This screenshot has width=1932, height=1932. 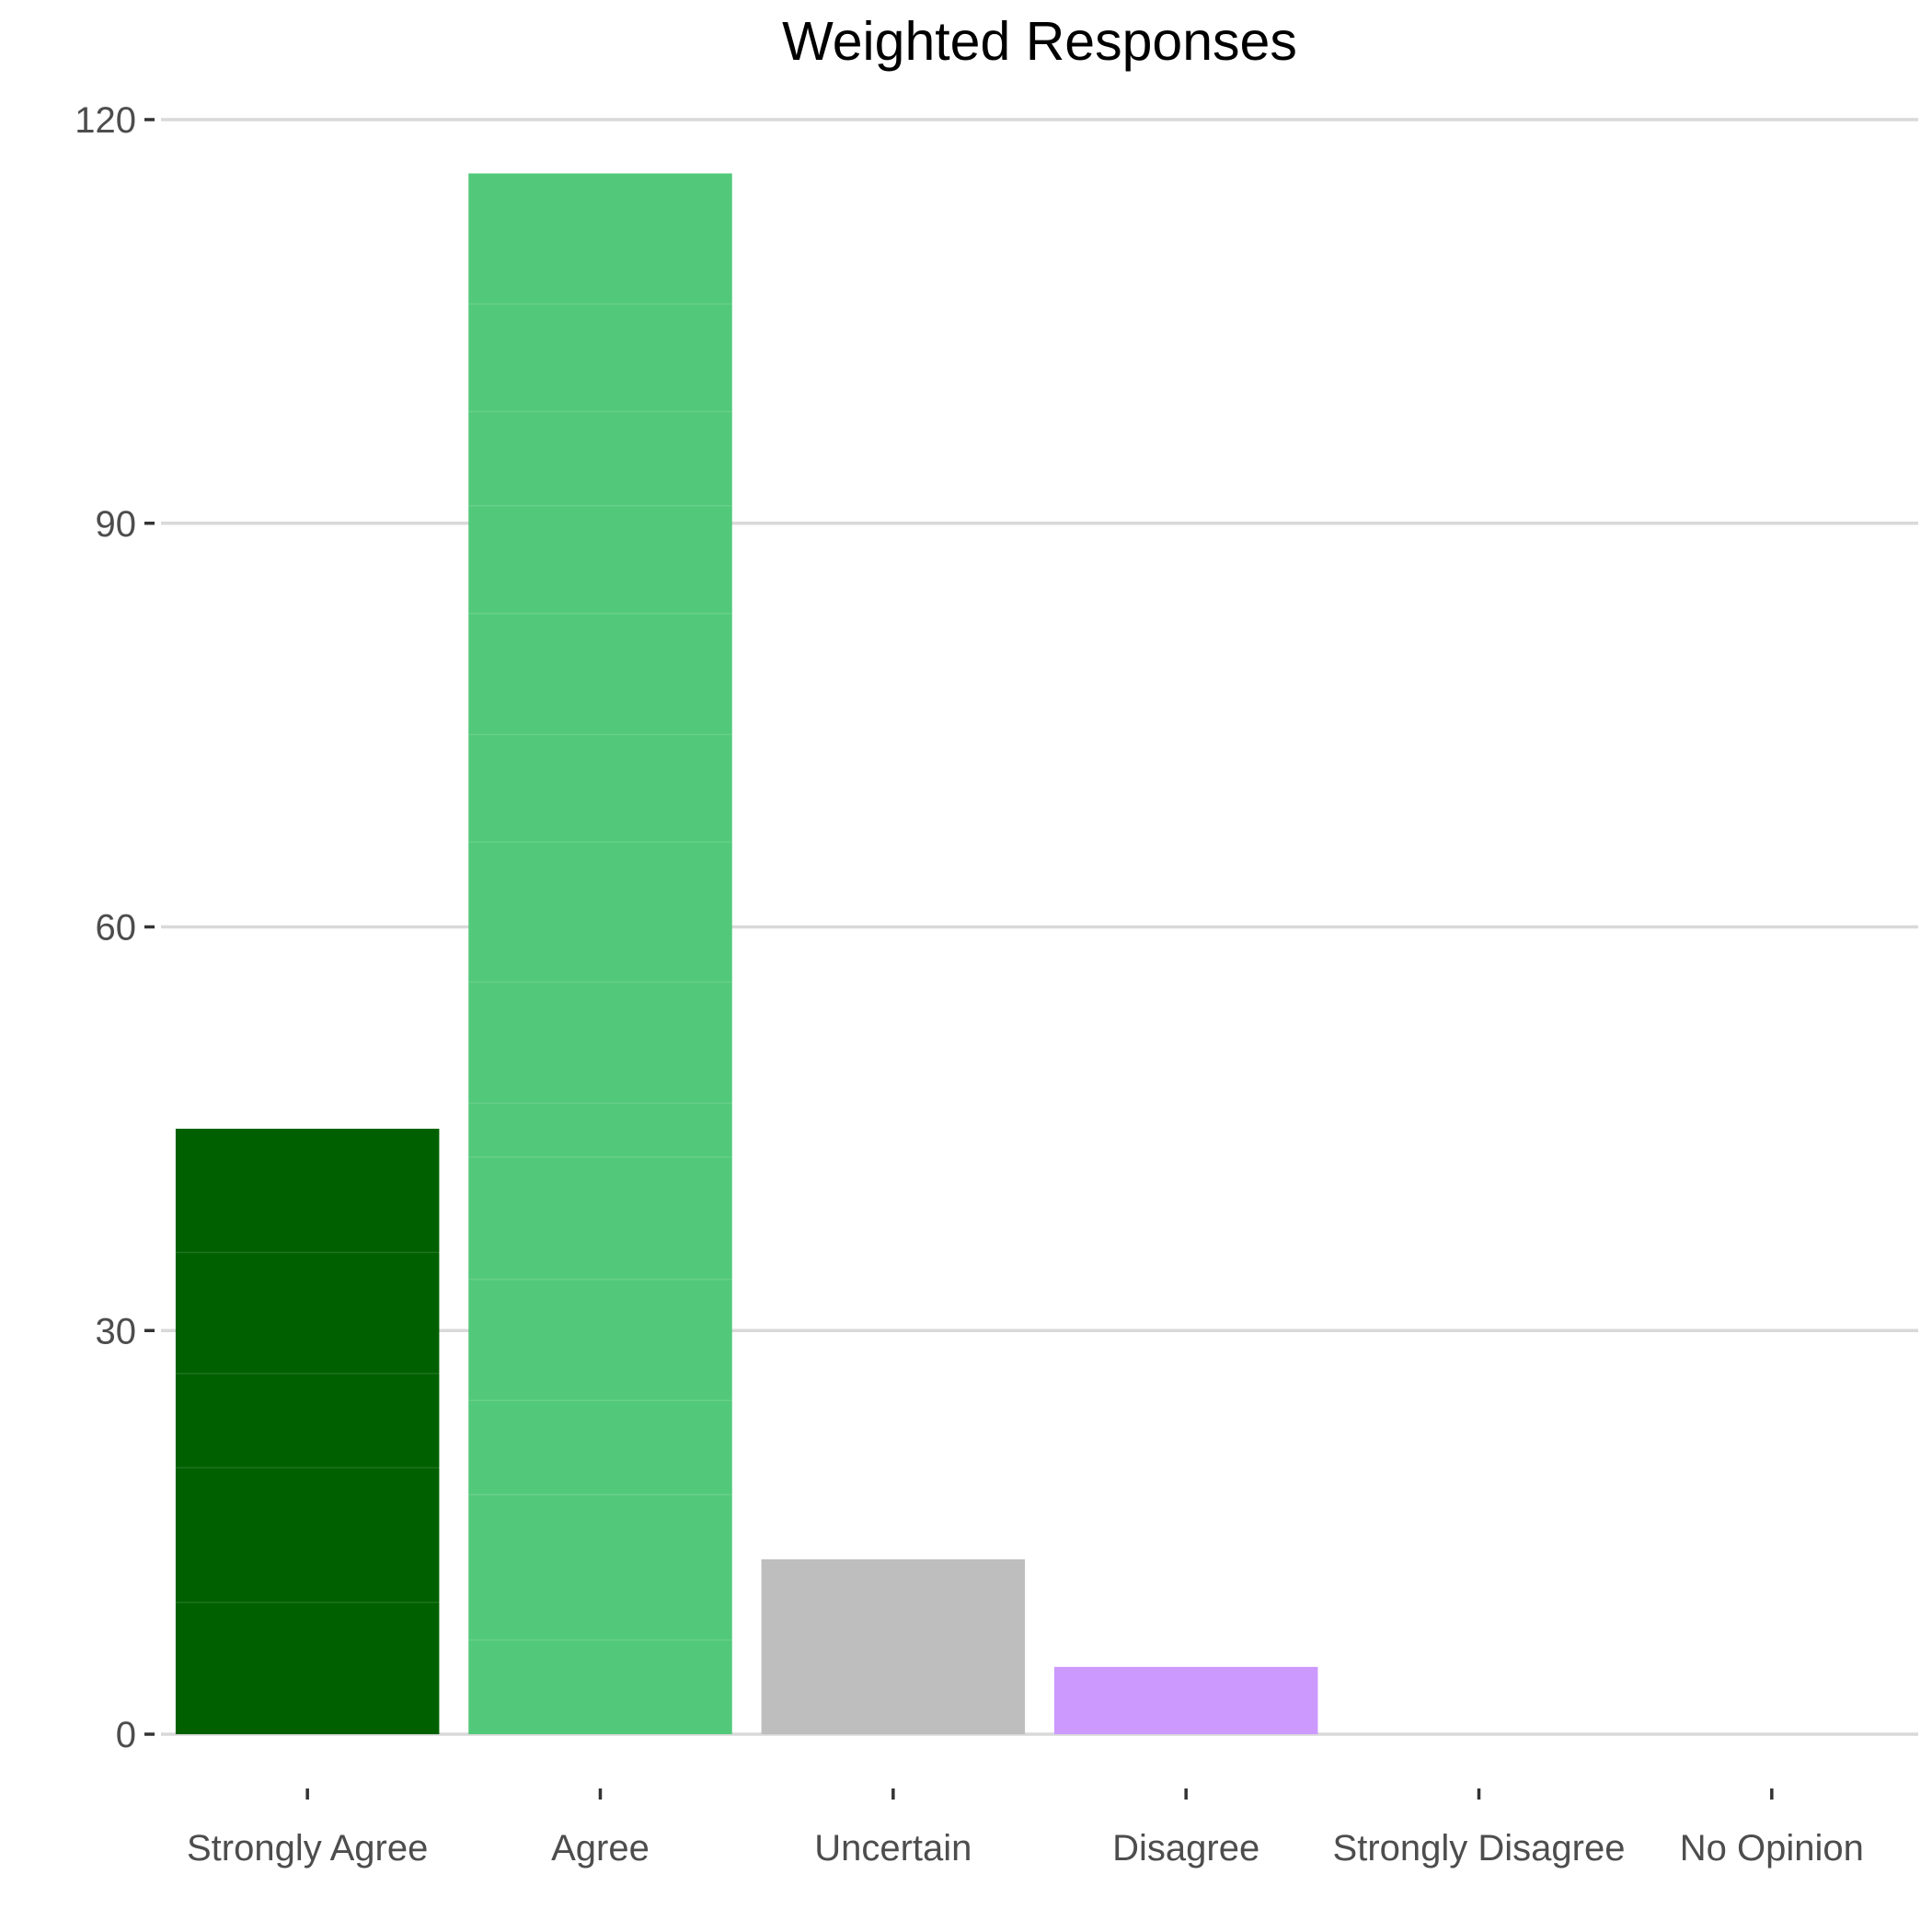 What do you see at coordinates (1039, 41) in the screenshot?
I see `chart-title: Weighted Responses` at bounding box center [1039, 41].